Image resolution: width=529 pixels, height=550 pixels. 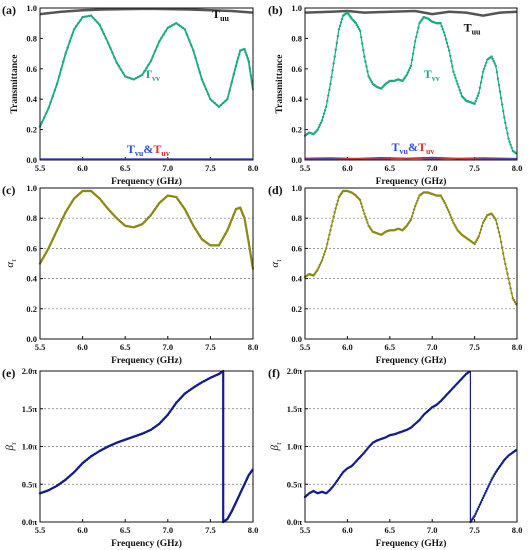 I want to click on y-tick-label: 0.8, so click(x=296, y=218).